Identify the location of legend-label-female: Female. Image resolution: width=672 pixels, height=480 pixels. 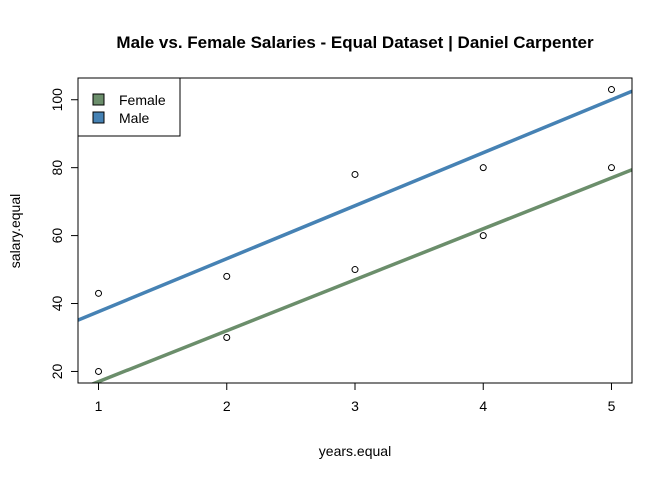
(142, 100).